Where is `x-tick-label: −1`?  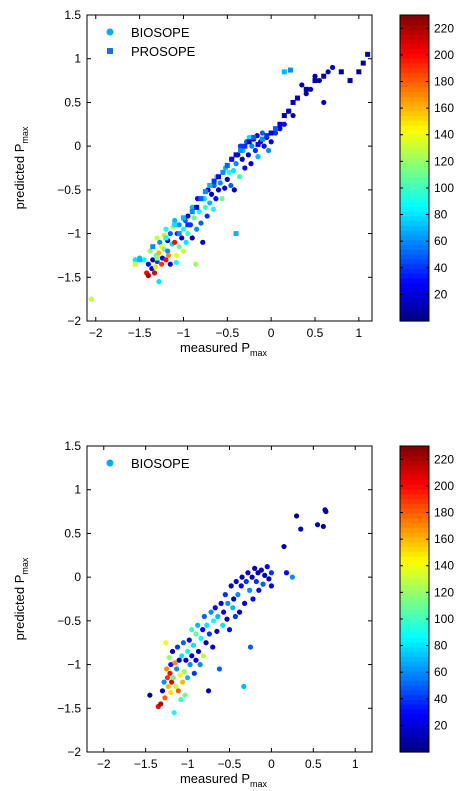 x-tick-label: −1 is located at coordinates (188, 764).